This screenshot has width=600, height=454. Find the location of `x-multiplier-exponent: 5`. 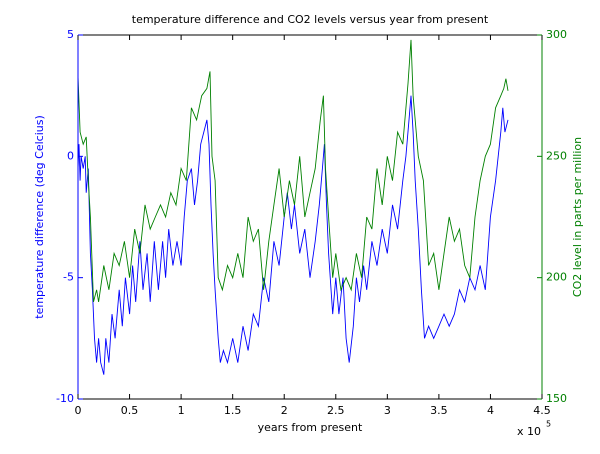

x-multiplier-exponent: 5 is located at coordinates (548, 424).